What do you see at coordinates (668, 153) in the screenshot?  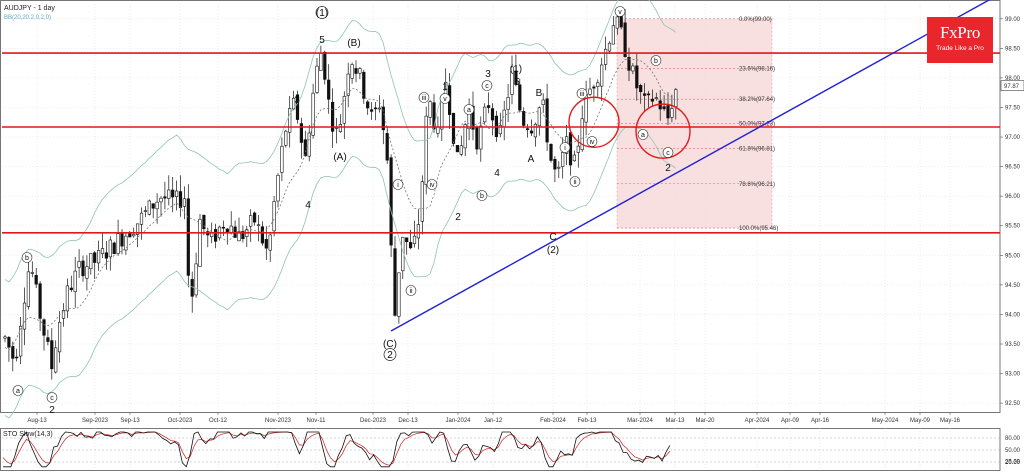 I see `wave-label: c` at bounding box center [668, 153].